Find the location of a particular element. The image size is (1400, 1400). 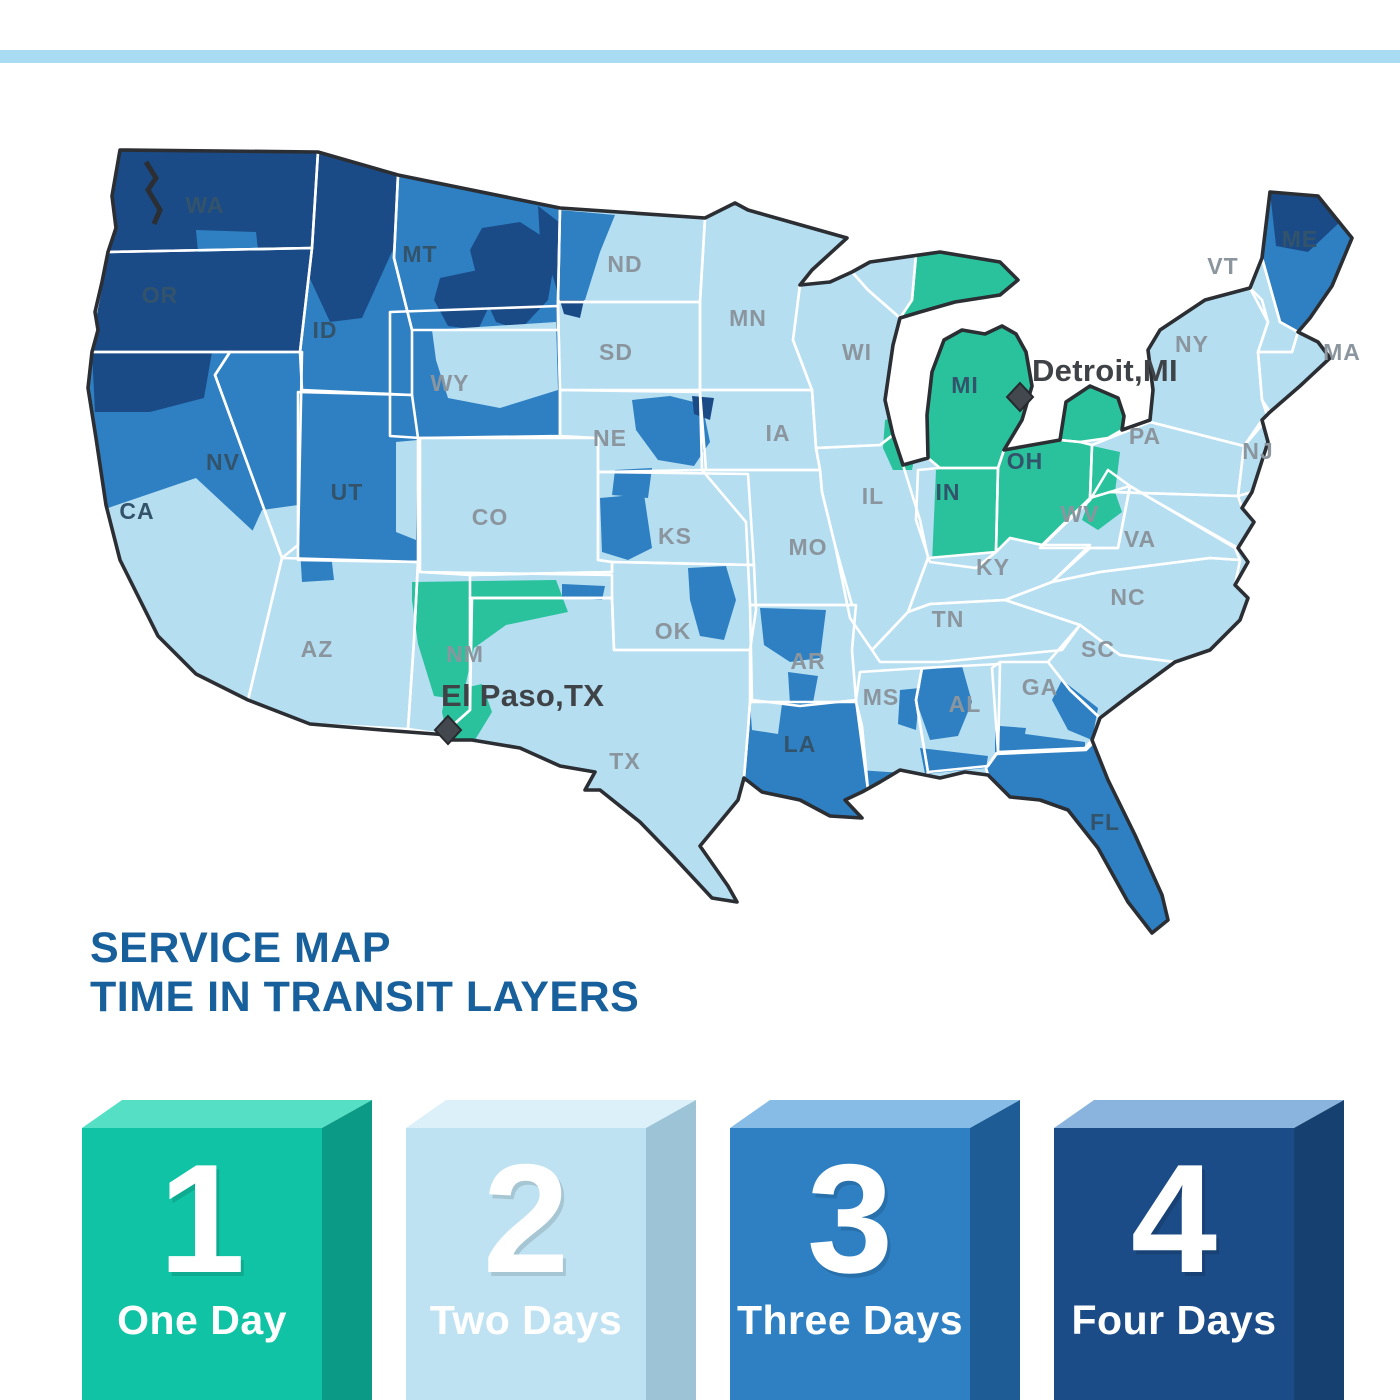

patch-ar-3day-a is located at coordinates (793, 635).